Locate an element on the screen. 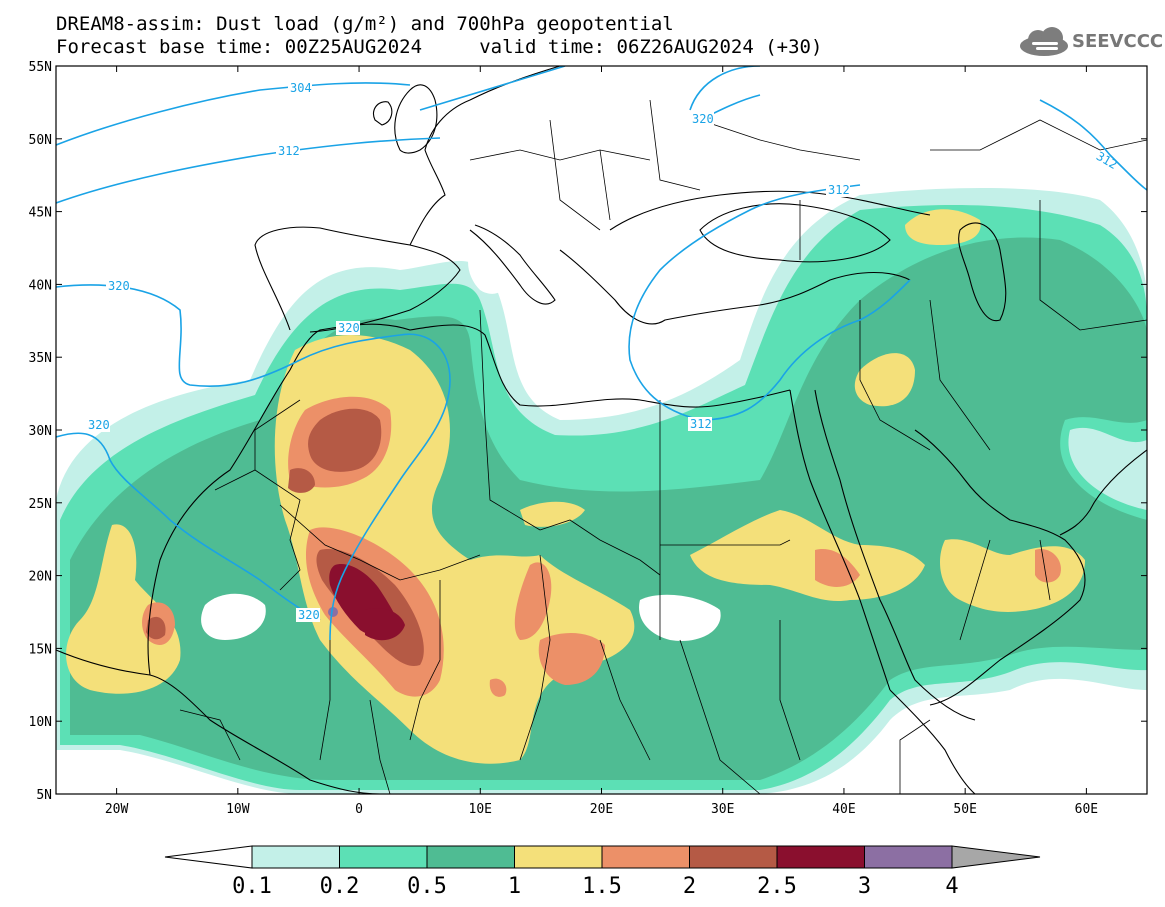 This screenshot has width=1165, height=907. lat-tick-label: 35N is located at coordinates (40, 358).